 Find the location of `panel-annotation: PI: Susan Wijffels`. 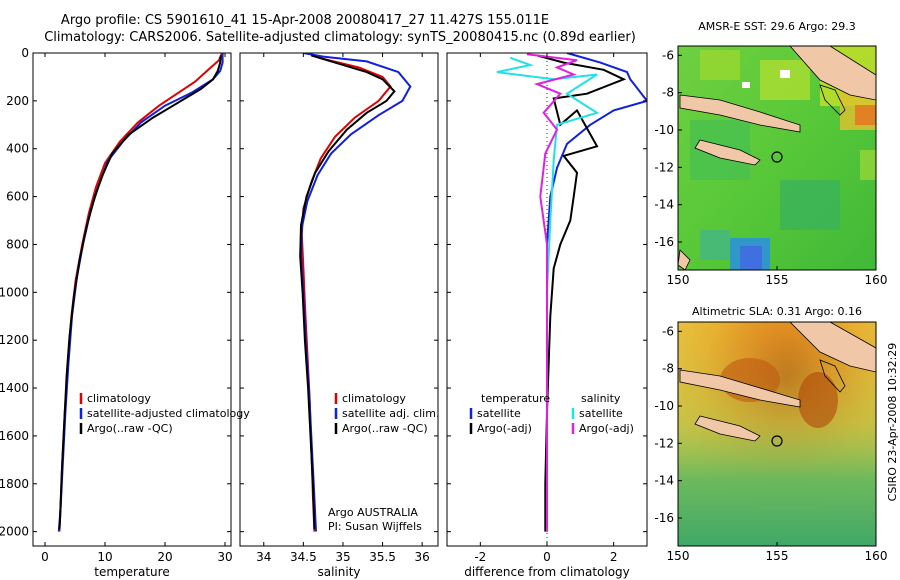

panel-annotation: PI: Susan Wijffels is located at coordinates (375, 526).